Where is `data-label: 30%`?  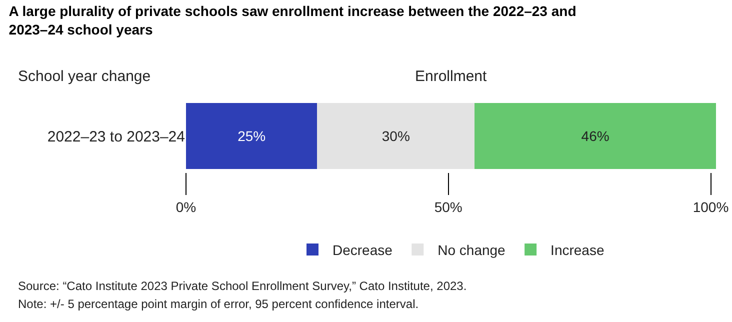
data-label: 30% is located at coordinates (396, 136).